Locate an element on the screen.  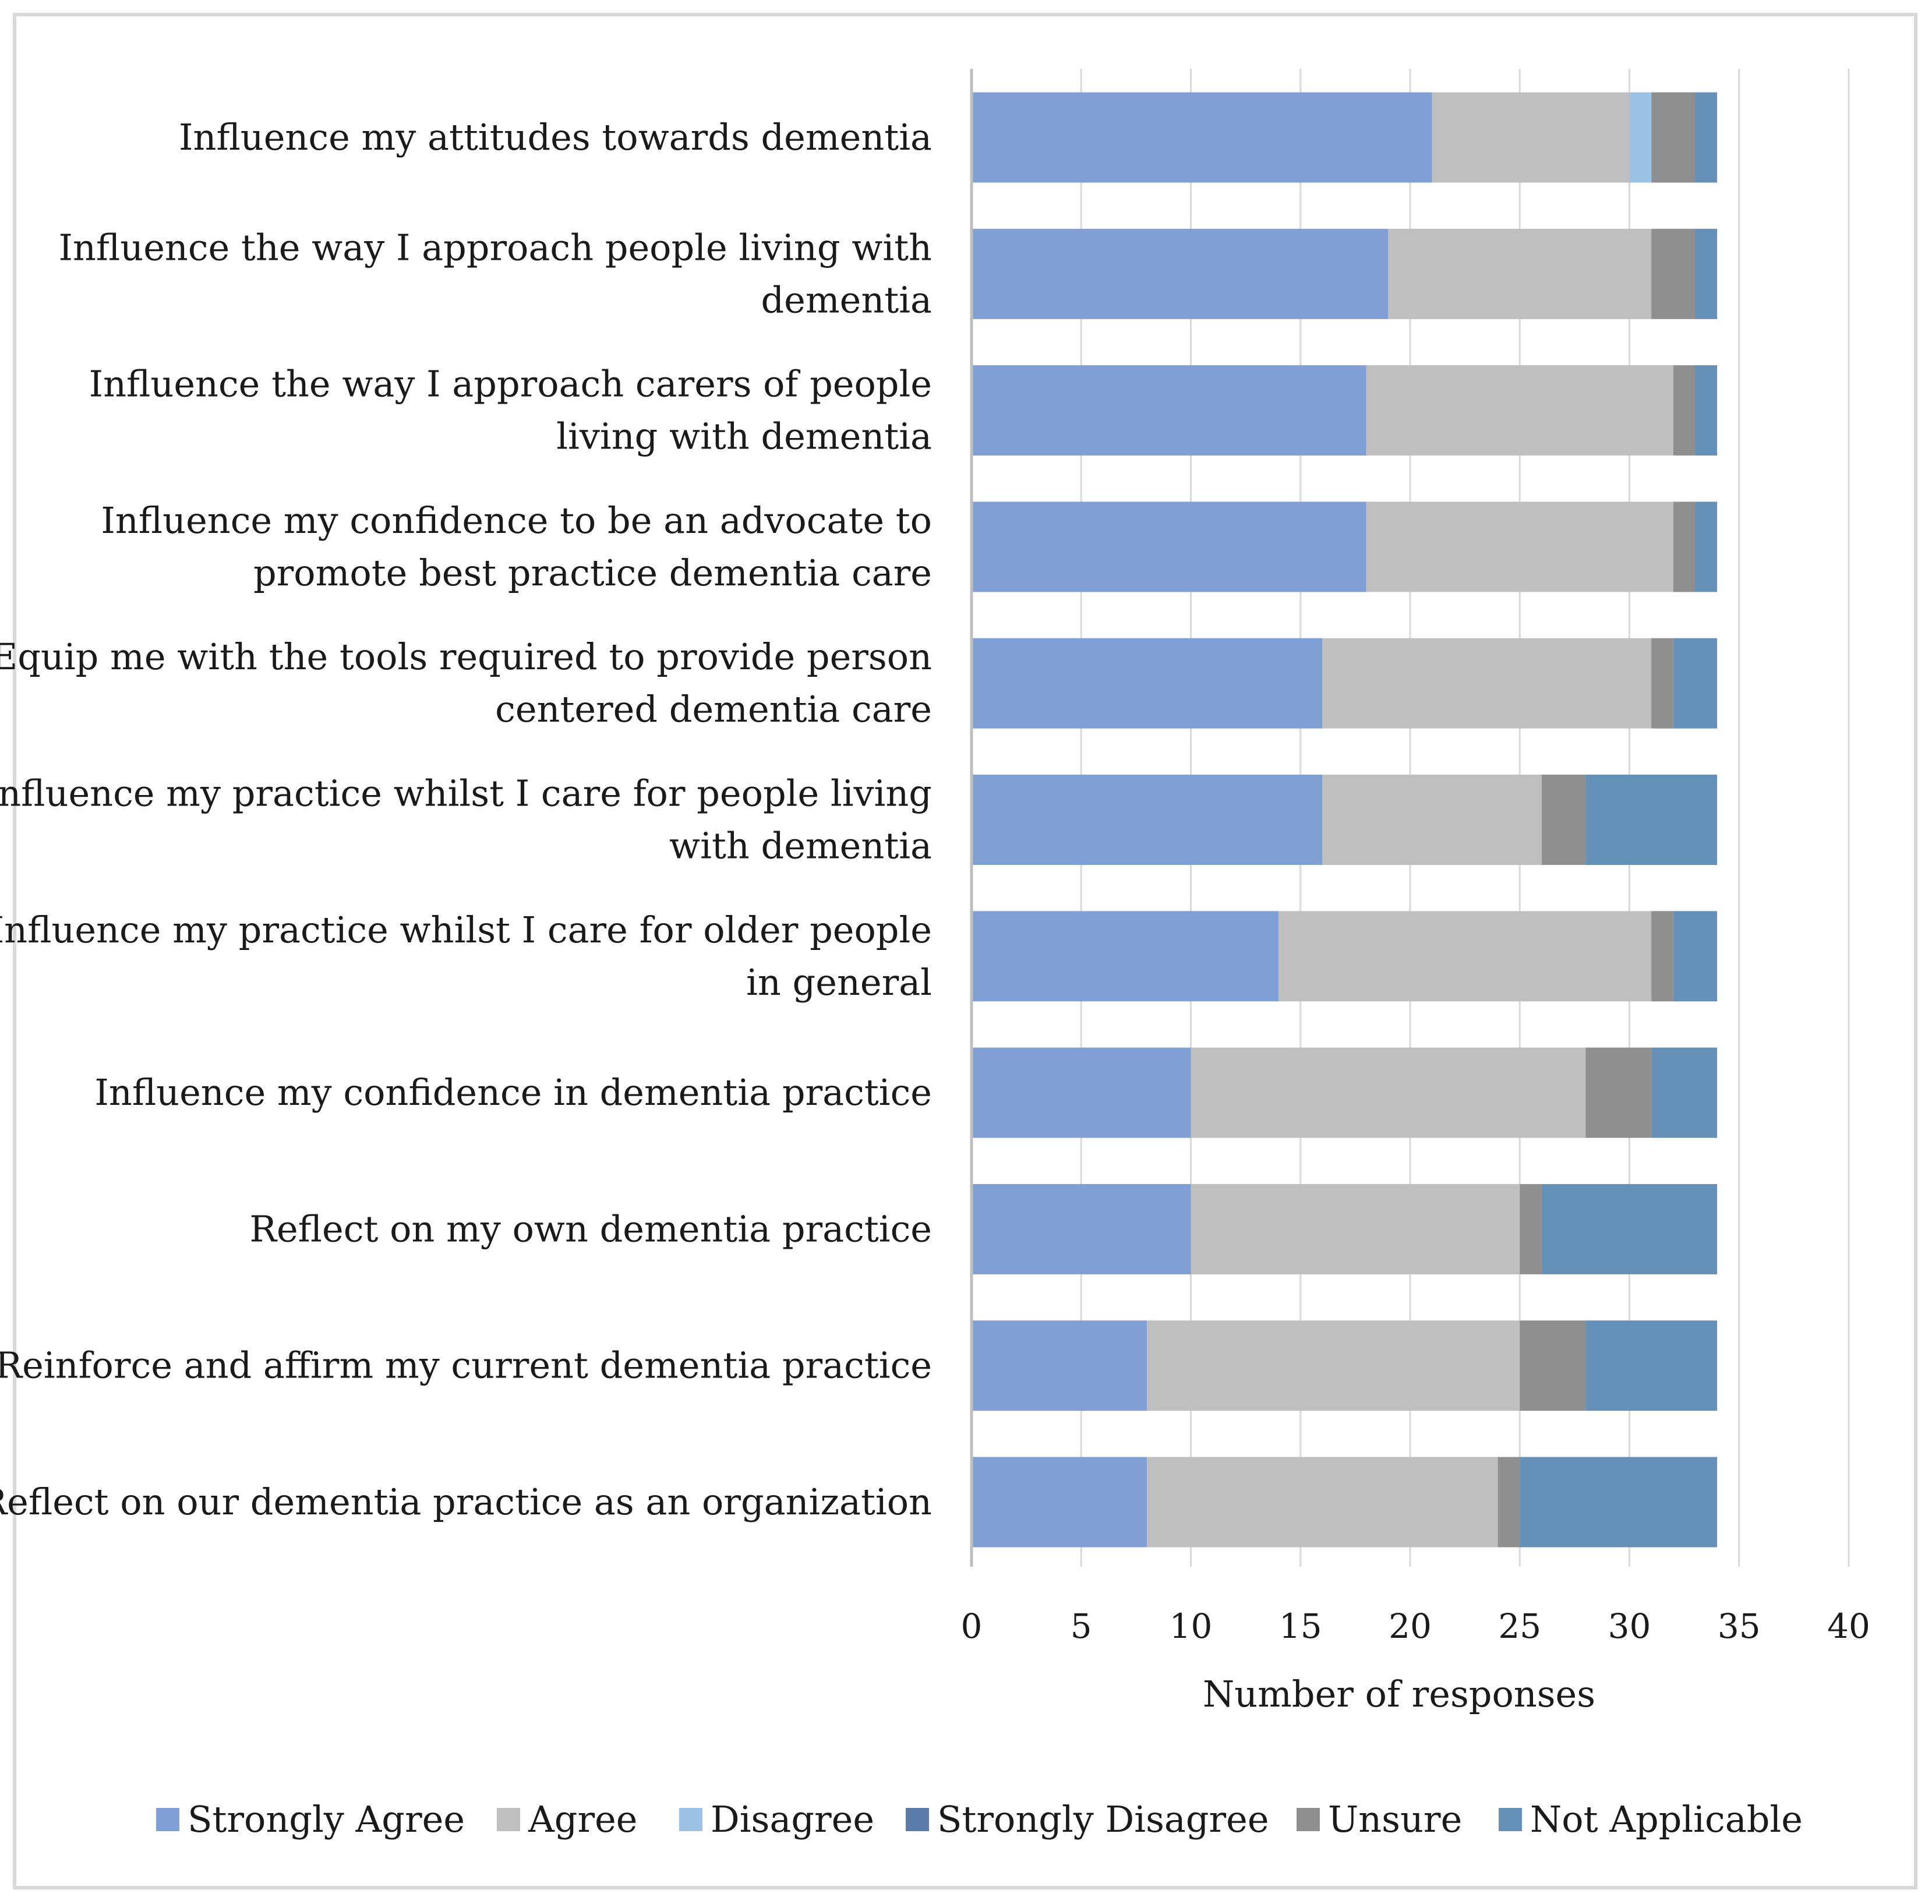
tick-label-5: 5 is located at coordinates (1081, 1626).